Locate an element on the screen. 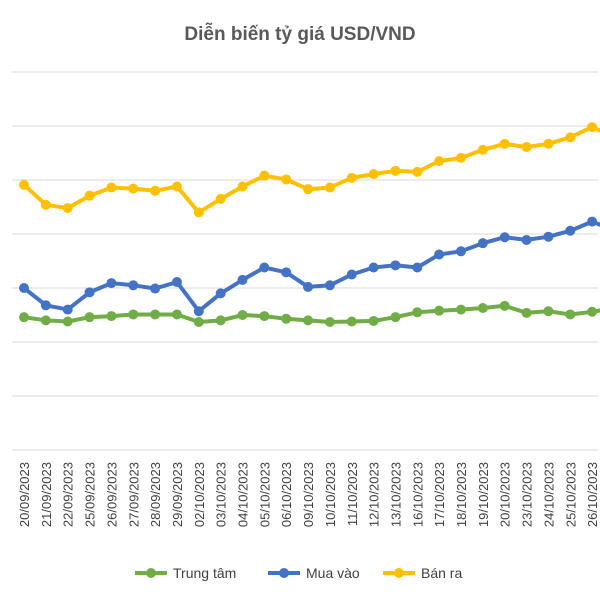  x-tick-label: 12/10/2023 is located at coordinates (374, 494).